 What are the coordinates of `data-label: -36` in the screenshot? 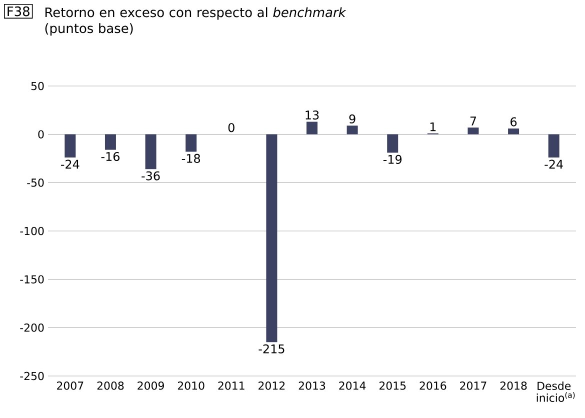 It's located at (151, 175).